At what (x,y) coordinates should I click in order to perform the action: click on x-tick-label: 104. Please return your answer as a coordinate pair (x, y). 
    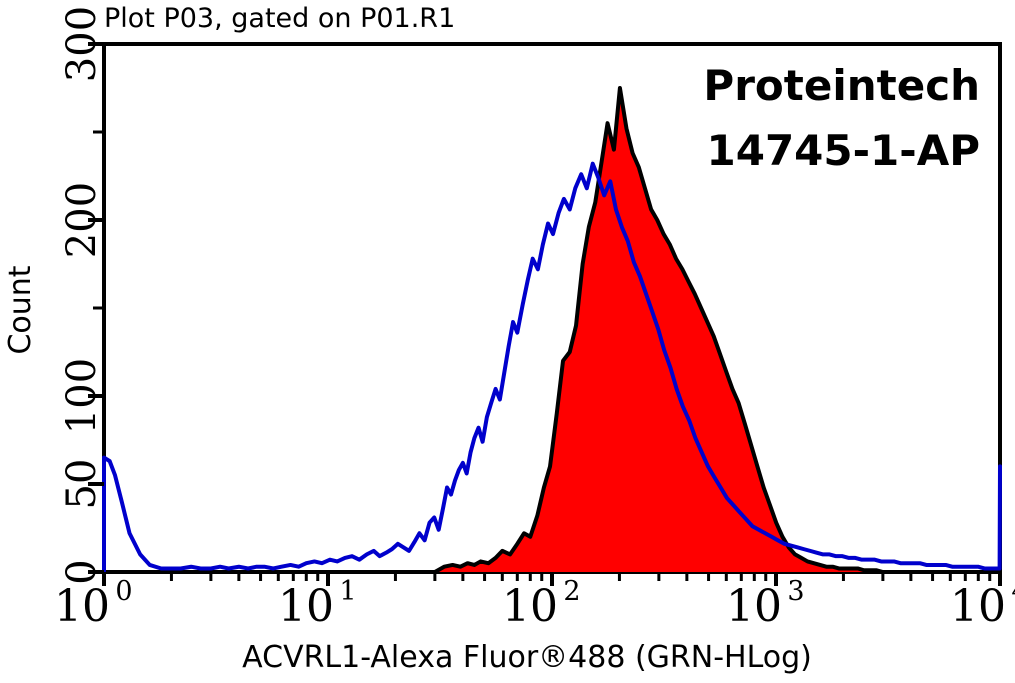
    Looking at the image, I should click on (982, 604).